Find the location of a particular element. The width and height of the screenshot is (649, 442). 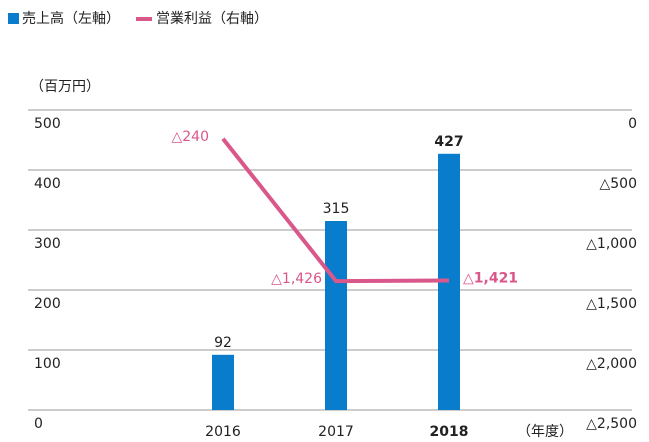

y2-tick-label: △1,000 is located at coordinates (611, 244).